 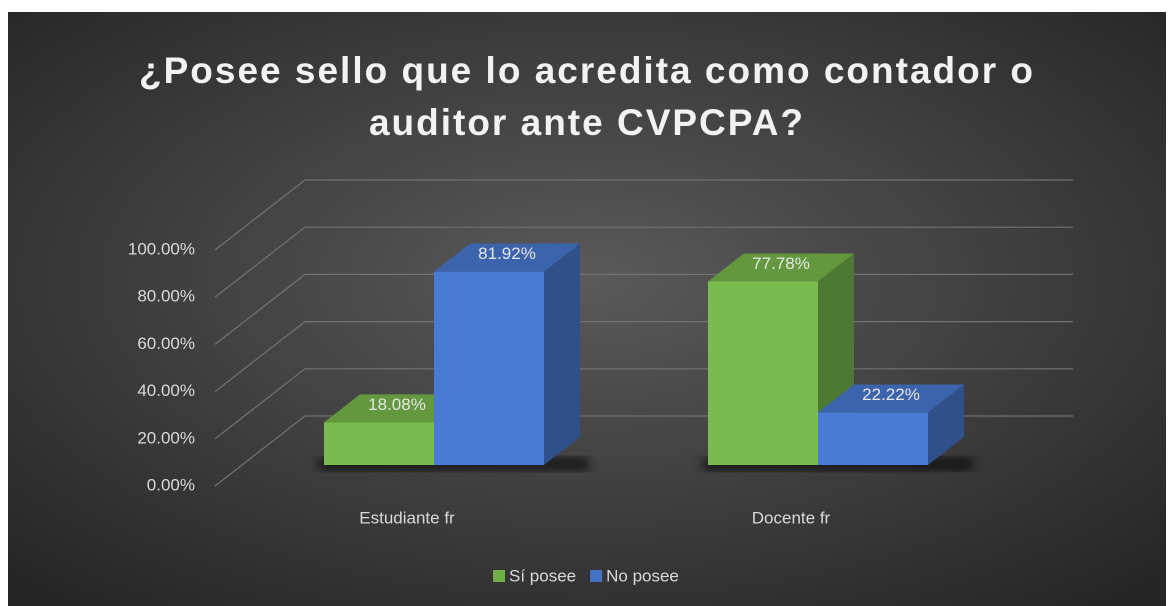 I want to click on legend-label: No posee, so click(x=642, y=575).